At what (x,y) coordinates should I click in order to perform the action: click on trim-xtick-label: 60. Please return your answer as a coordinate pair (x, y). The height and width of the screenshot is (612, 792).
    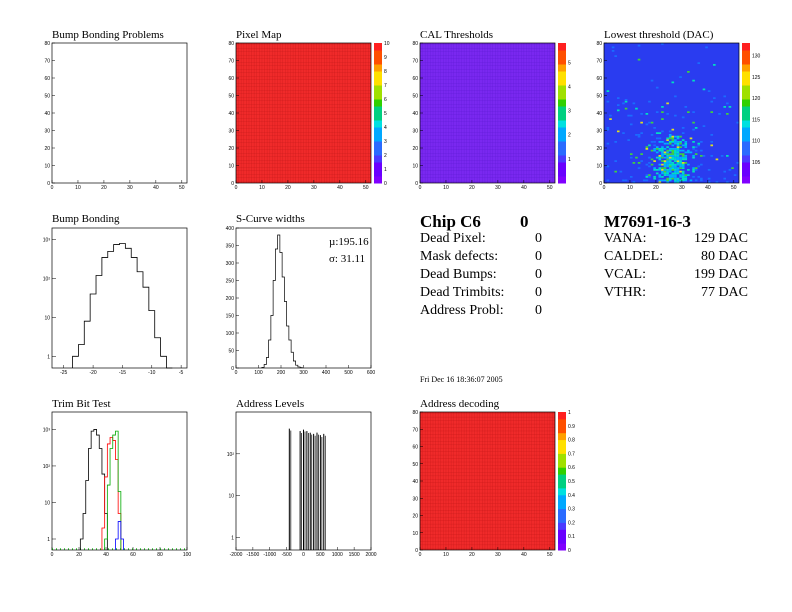
    Looking at the image, I should click on (133, 555).